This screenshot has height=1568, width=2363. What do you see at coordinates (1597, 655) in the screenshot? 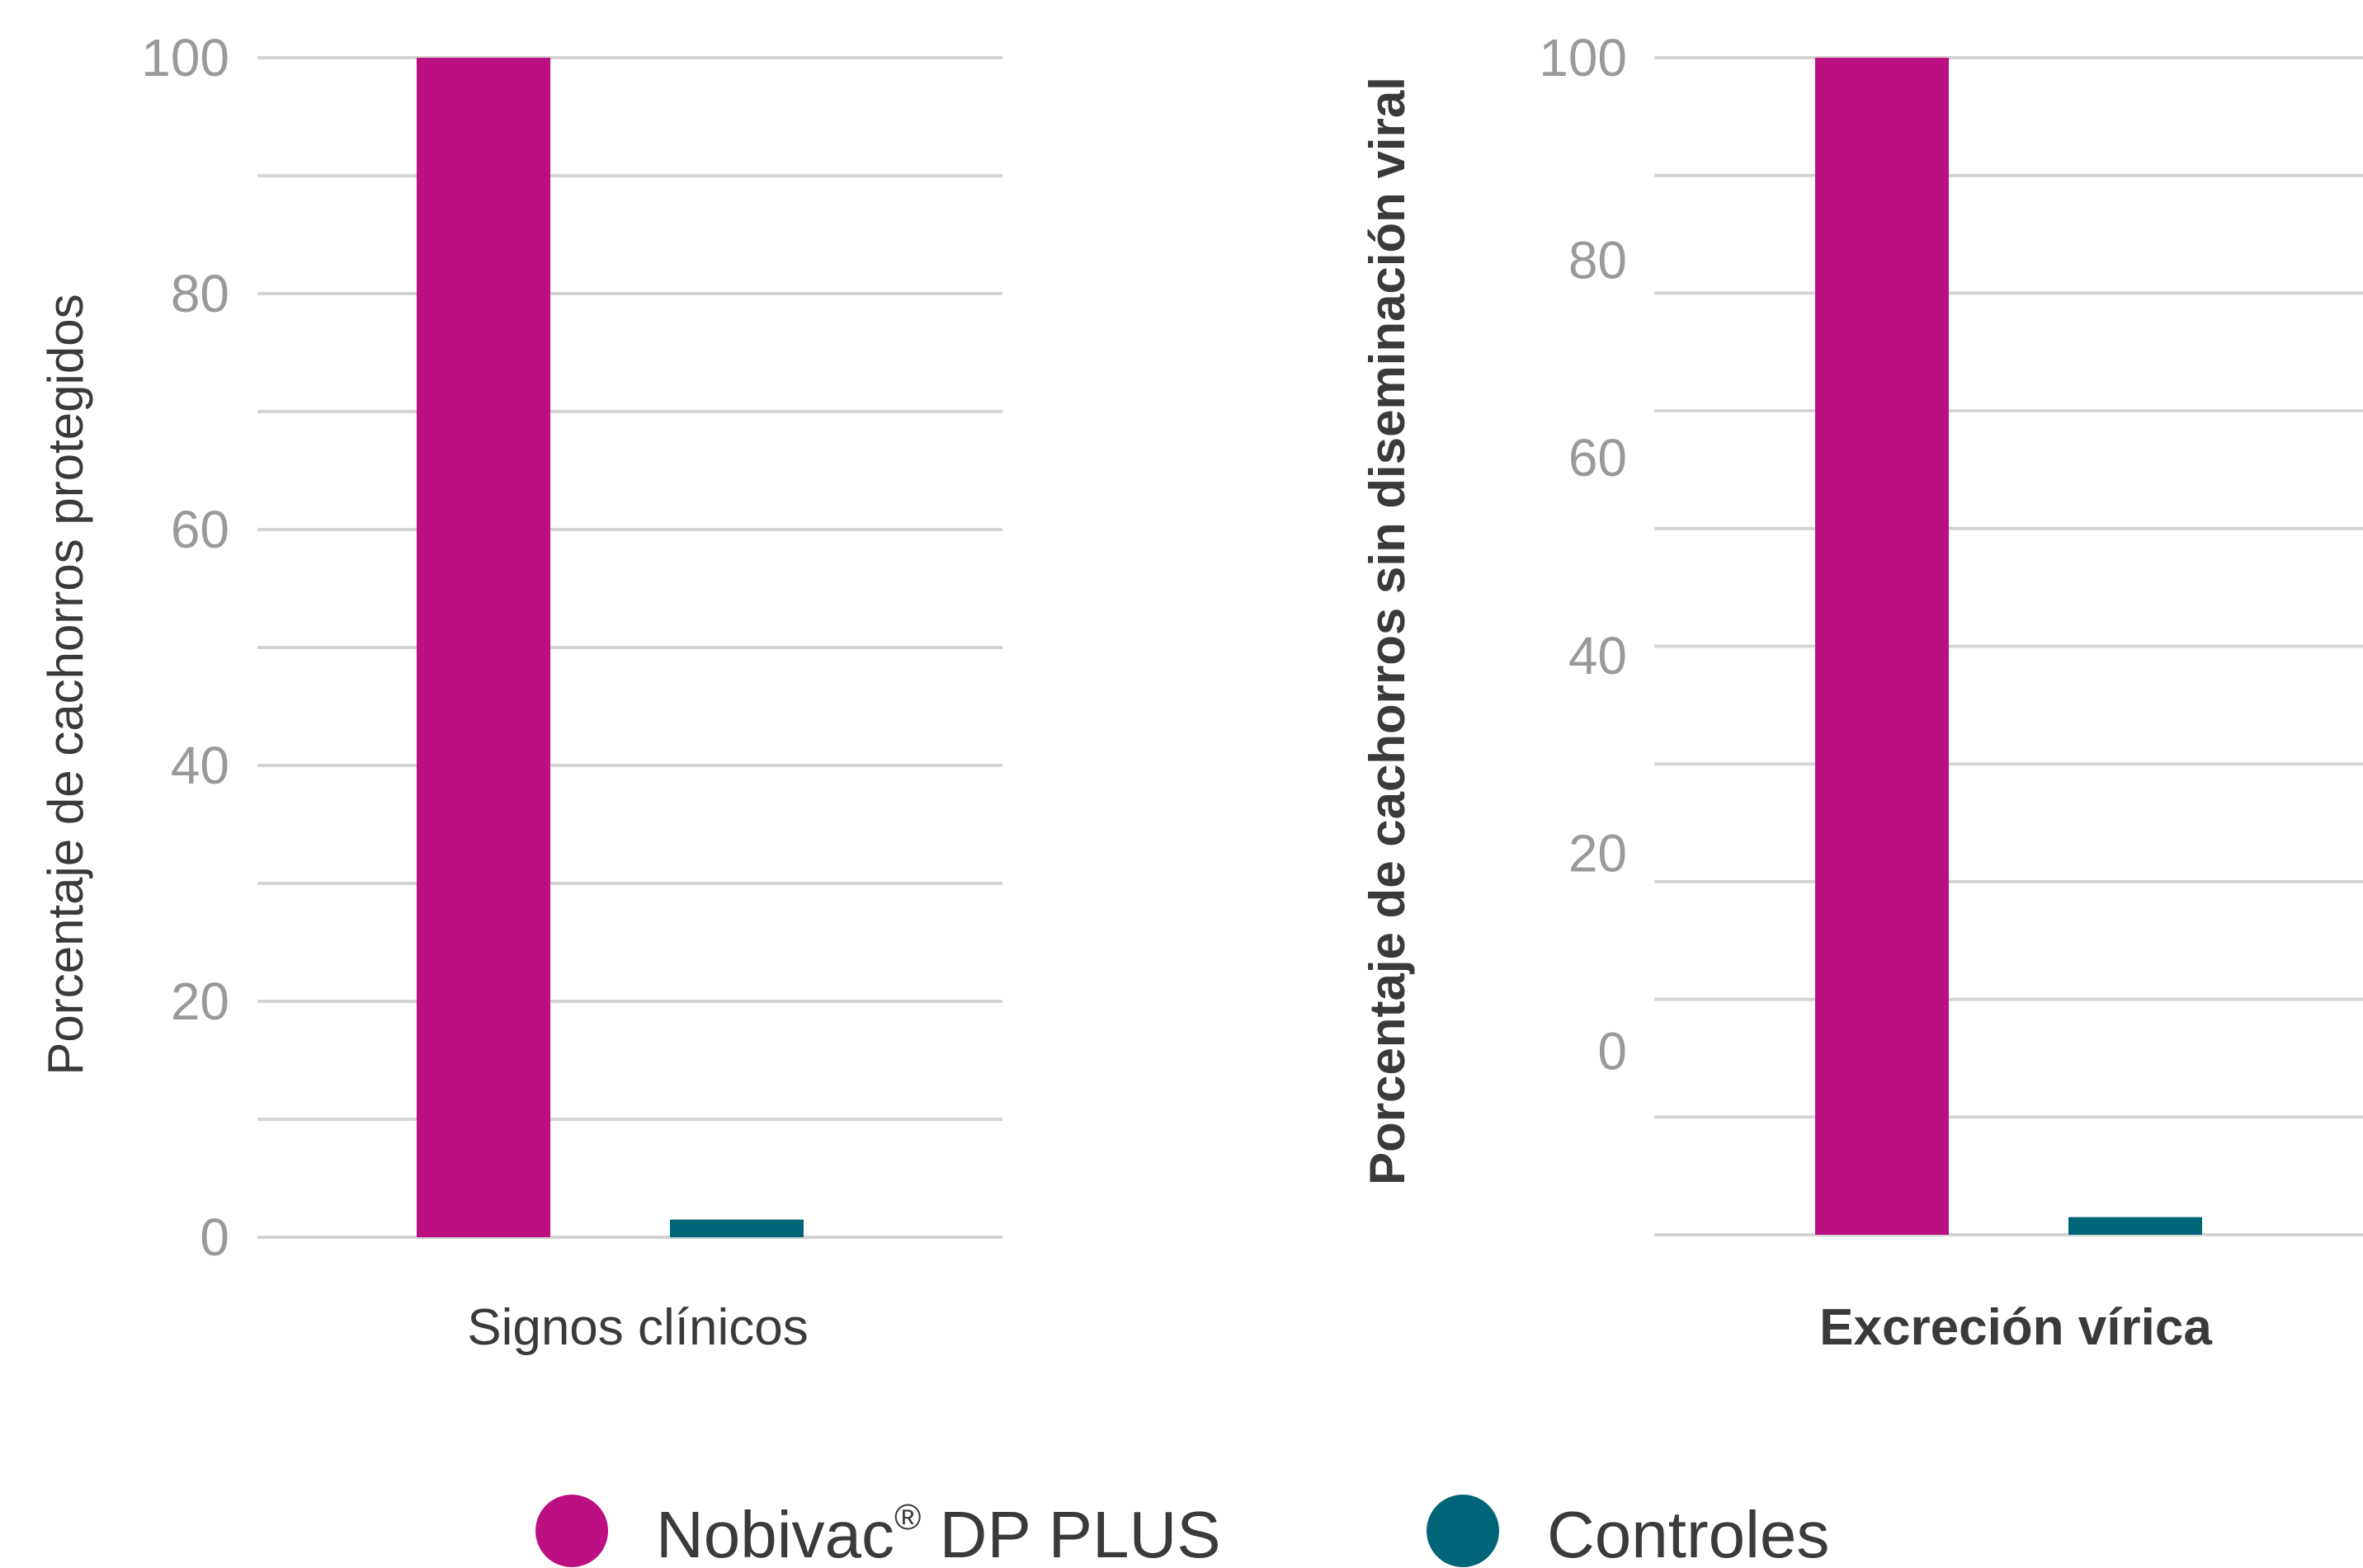
I see `chart-right-tick-label: 40` at bounding box center [1597, 655].